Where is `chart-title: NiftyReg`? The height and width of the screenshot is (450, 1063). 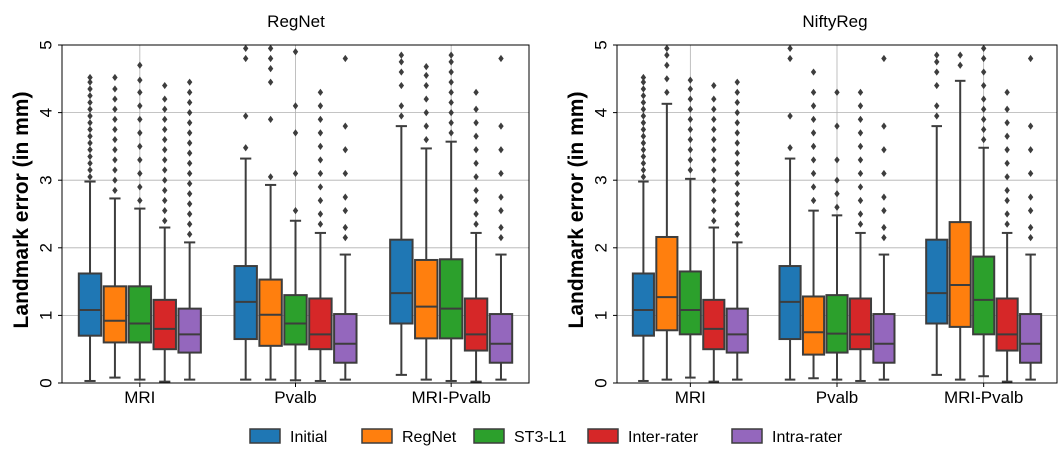
chart-title: NiftyReg is located at coordinates (834, 21).